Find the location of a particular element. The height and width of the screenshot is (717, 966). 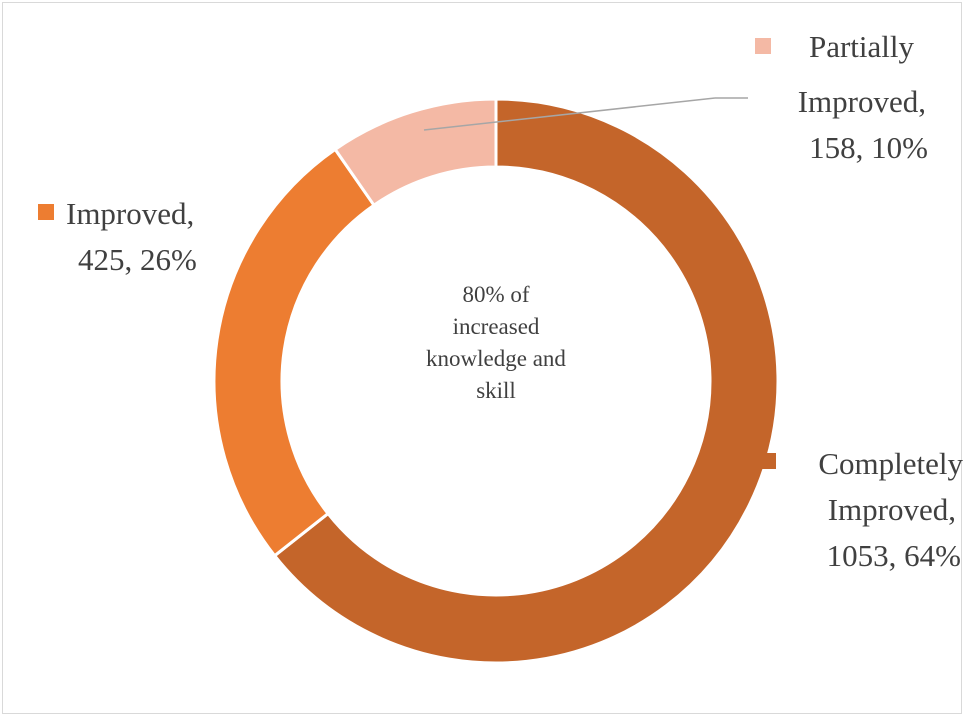

label-completely-improved-line-1: Completely is located at coordinates (890, 463).